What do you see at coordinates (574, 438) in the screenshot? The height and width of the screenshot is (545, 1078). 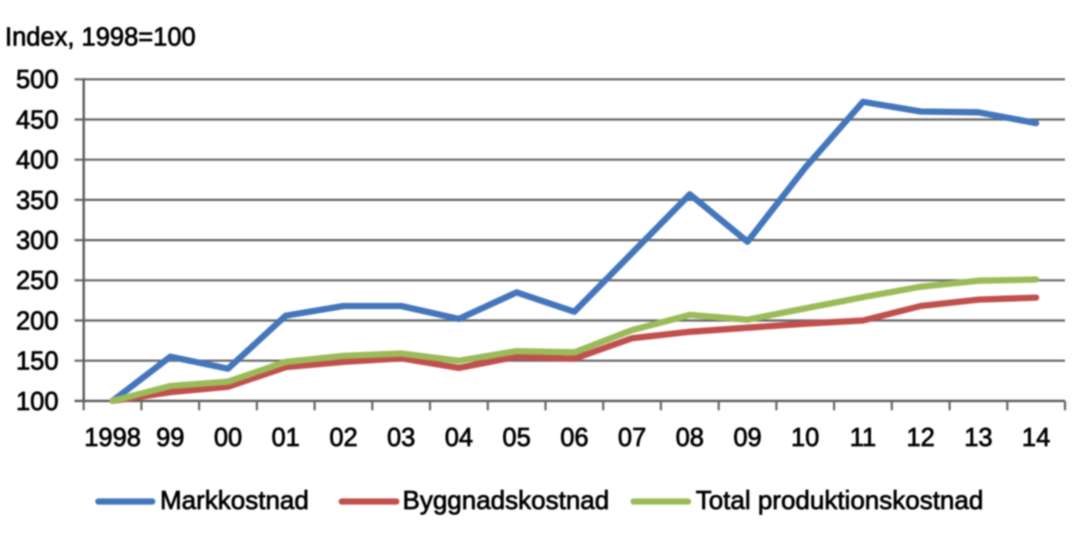 I see `svg-text: 06` at bounding box center [574, 438].